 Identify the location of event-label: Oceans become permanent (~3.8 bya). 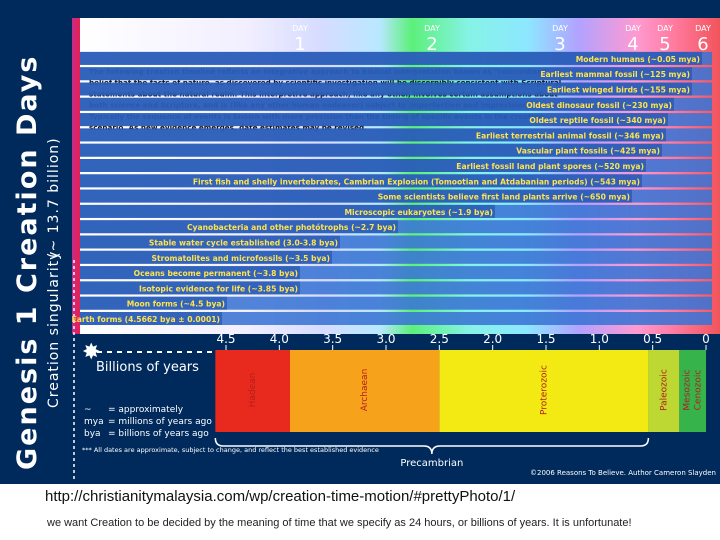
(216, 273).